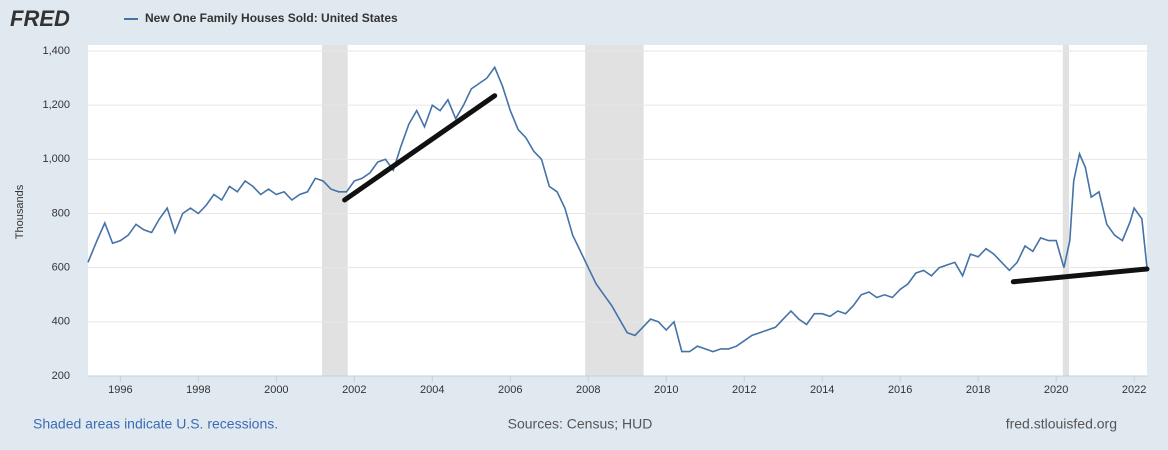 The height and width of the screenshot is (450, 1168). Describe the element at coordinates (900, 390) in the screenshot. I see `x-tick-label: 2016` at that location.